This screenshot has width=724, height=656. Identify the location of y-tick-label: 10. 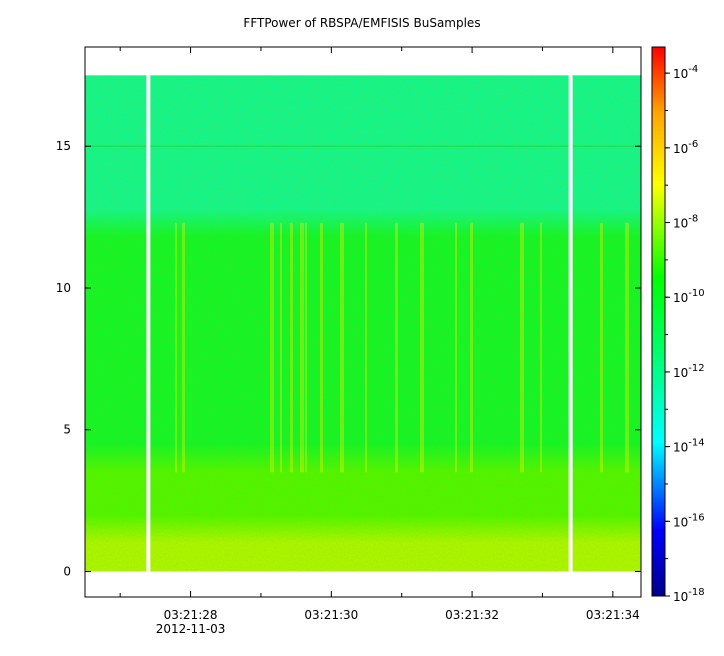
(63, 288).